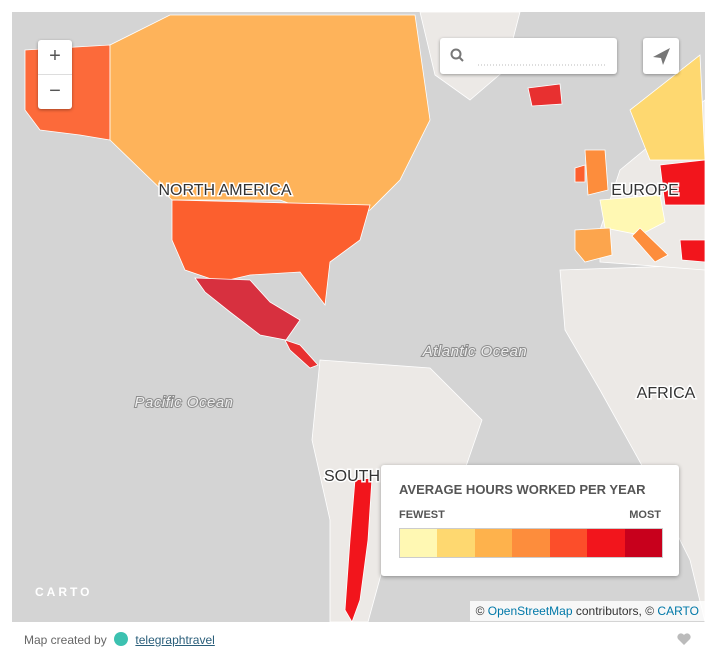 This screenshot has width=720, height=652. Describe the element at coordinates (684, 639) in the screenshot. I see `like-button` at that location.